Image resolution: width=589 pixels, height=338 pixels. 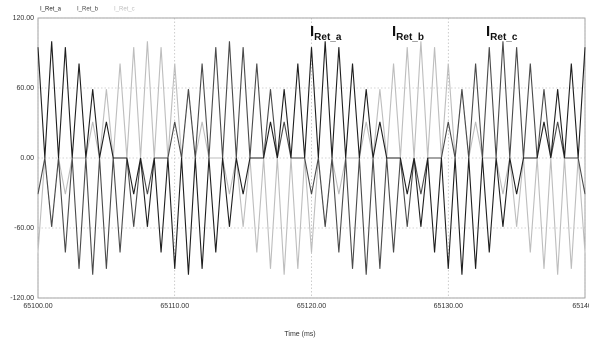 What do you see at coordinates (504, 37) in the screenshot?
I see `annotation-sub: Ret_c` at bounding box center [504, 37].